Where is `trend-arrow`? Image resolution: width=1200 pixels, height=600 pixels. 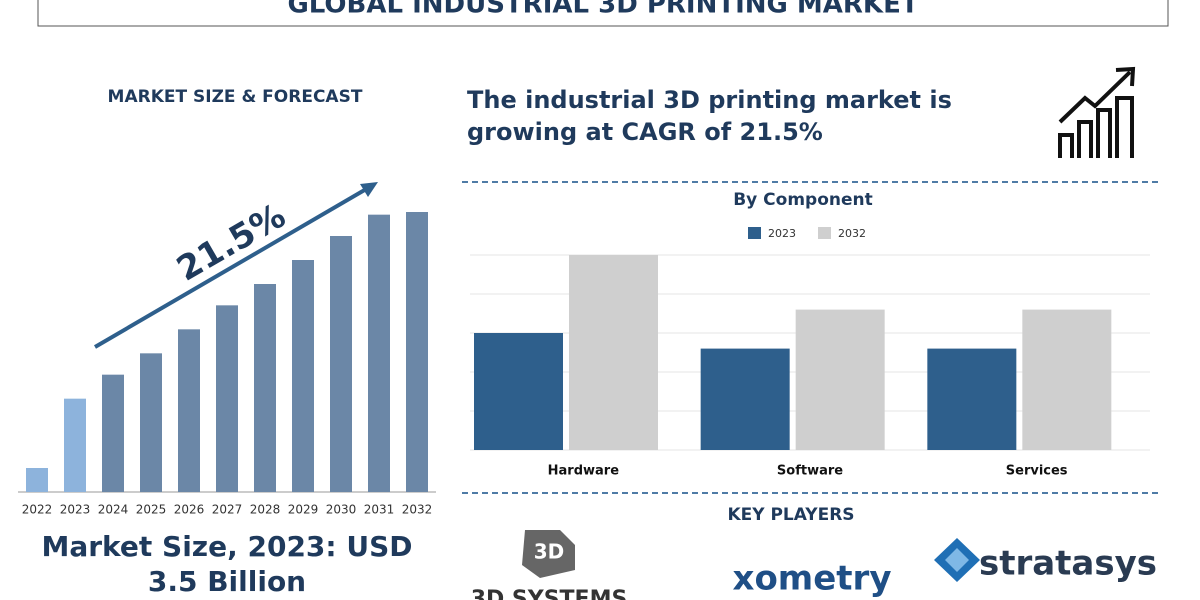 trend-arrow is located at coordinates (231, 267).